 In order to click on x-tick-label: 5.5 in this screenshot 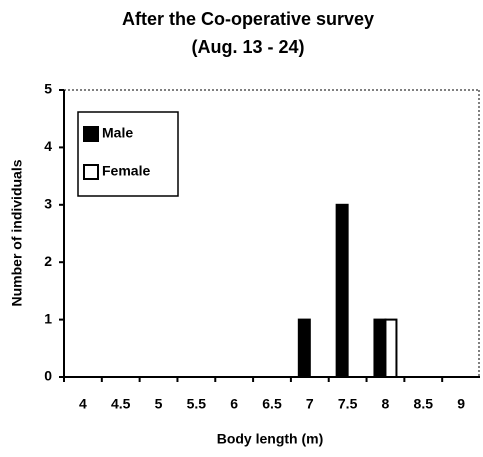, I will do `click(197, 404)`.